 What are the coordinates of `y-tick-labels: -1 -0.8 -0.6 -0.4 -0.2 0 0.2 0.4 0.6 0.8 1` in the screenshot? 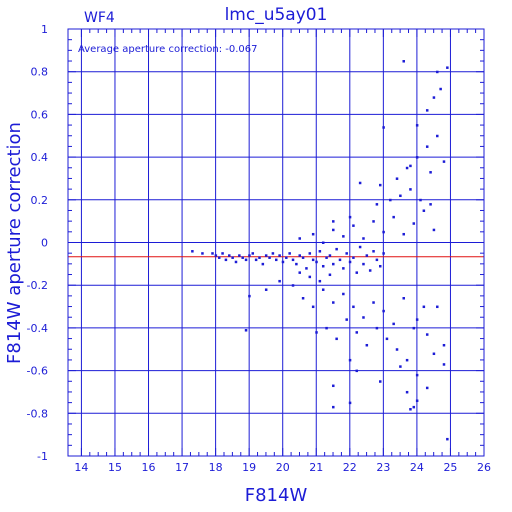 It's located at (37, 243).